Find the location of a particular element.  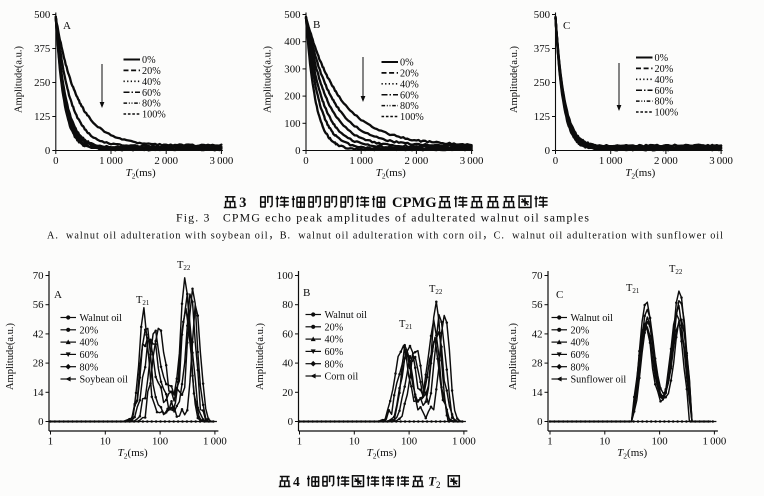

svg-text: 40 is located at coordinates (287, 364).